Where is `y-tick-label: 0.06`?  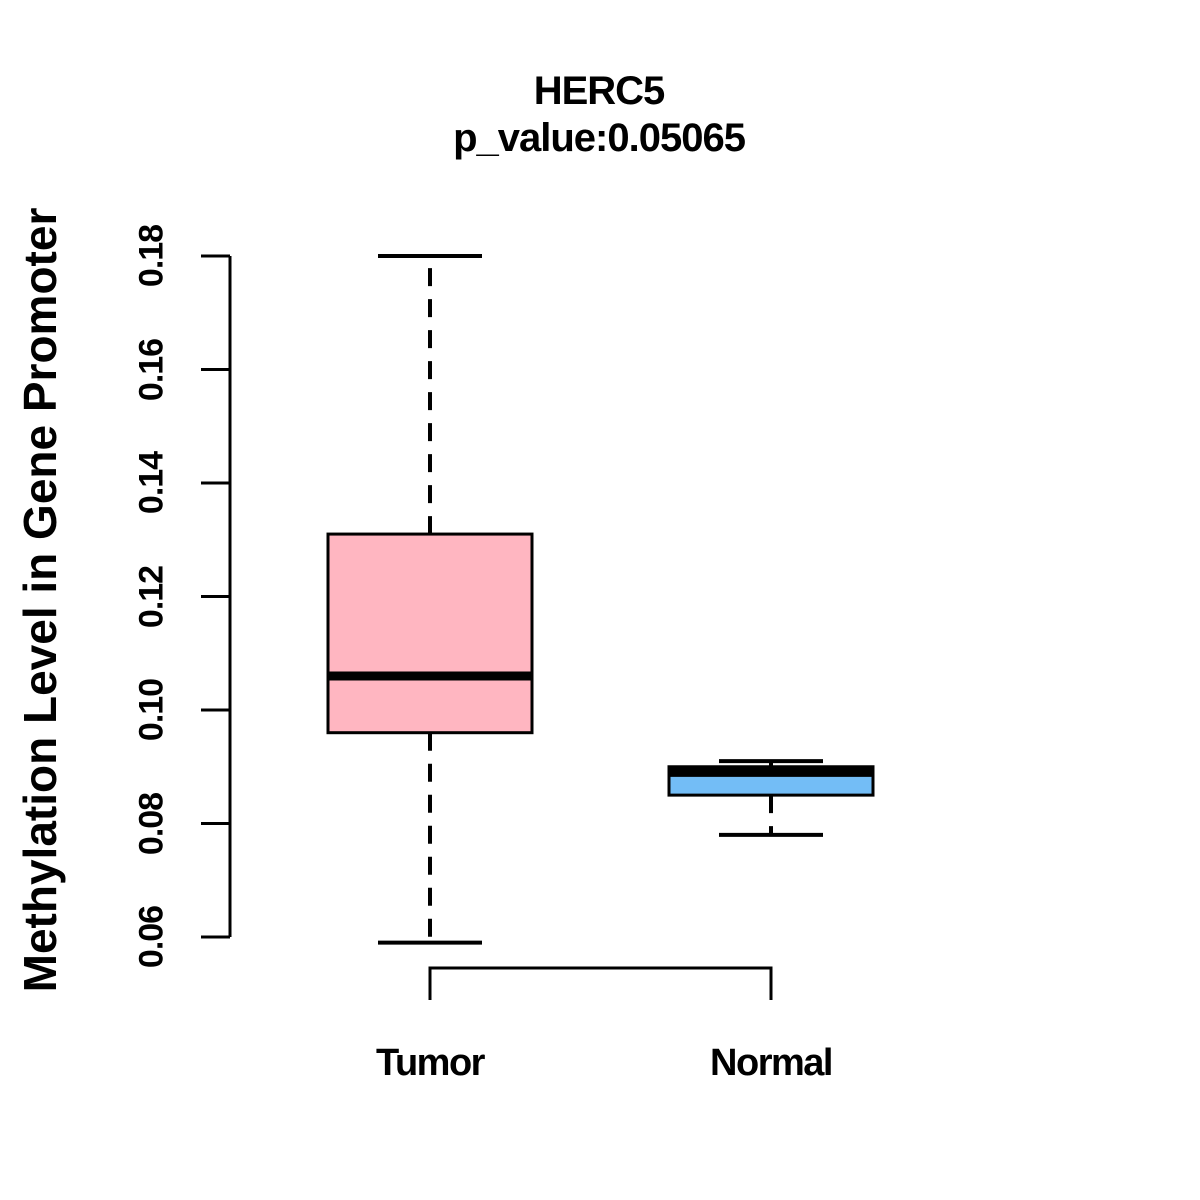
y-tick-label: 0.06 is located at coordinates (151, 937).